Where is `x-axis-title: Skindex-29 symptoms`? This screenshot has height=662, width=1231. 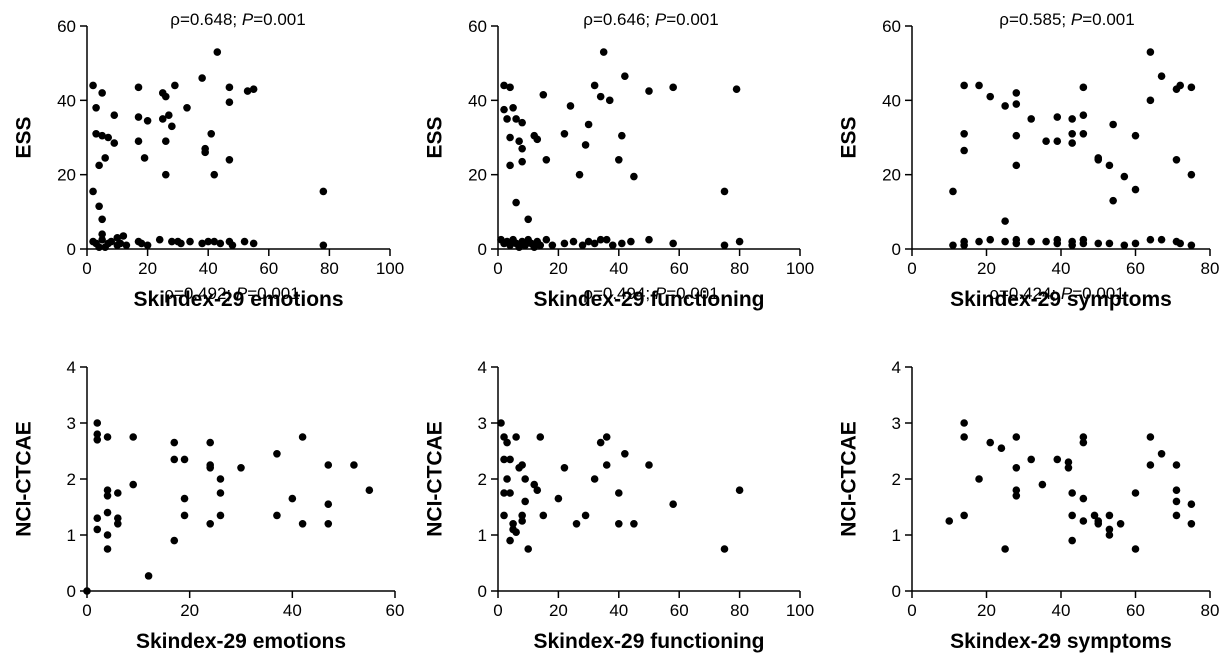
x-axis-title: Skindex-29 symptoms is located at coordinates (1061, 299).